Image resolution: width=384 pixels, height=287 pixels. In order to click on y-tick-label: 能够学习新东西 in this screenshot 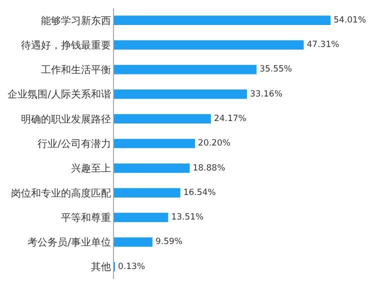, I will do `click(76, 20)`.